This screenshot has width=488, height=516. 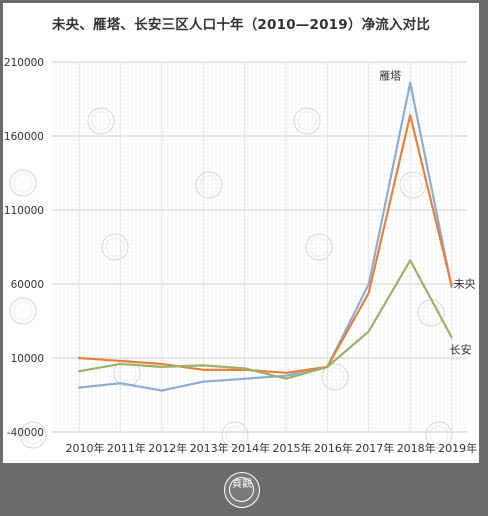 What do you see at coordinates (24, 63) in the screenshot?
I see `y-tick-label: 210000` at bounding box center [24, 63].